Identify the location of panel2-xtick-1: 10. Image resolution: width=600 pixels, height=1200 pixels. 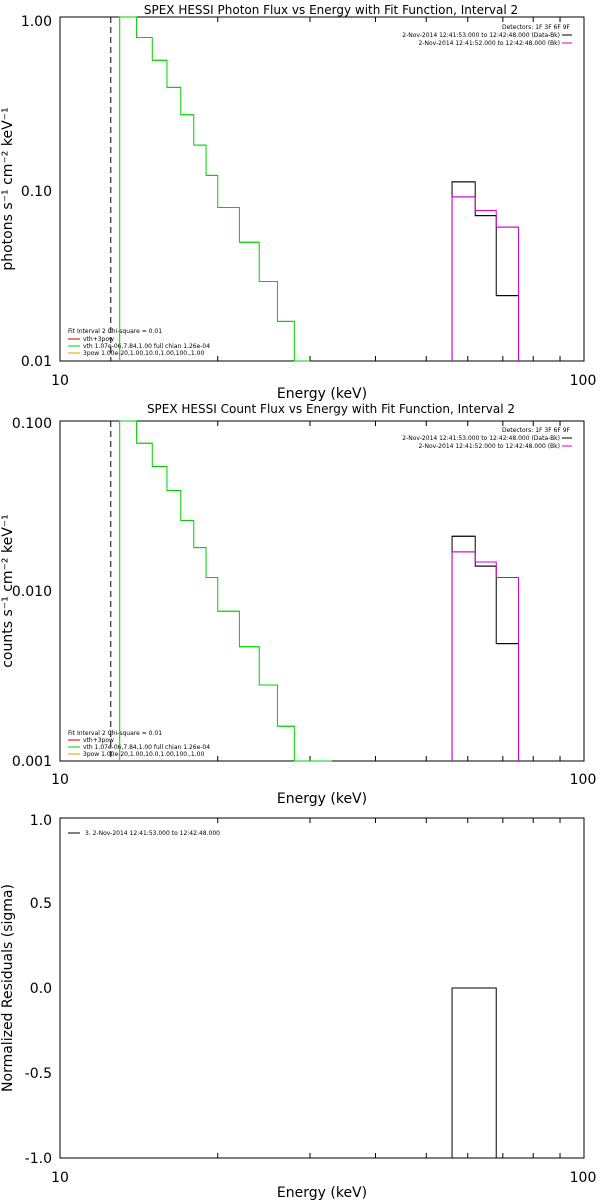
(60, 780).